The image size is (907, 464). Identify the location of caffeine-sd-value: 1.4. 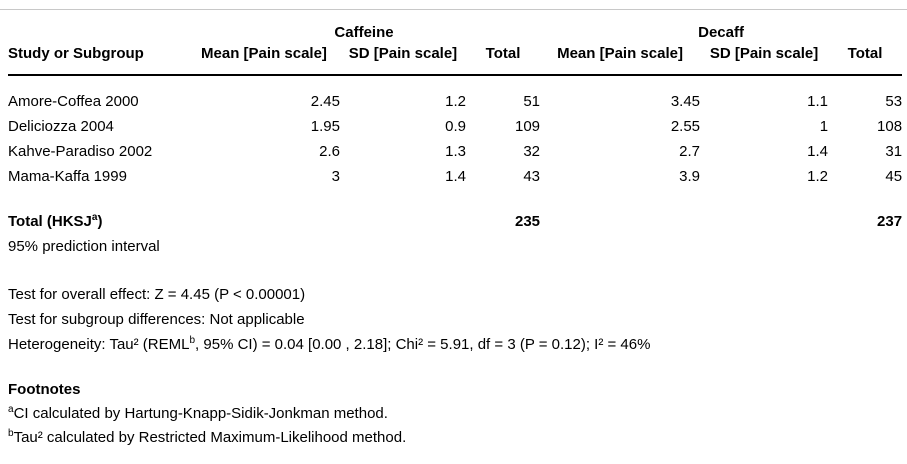
(455, 176).